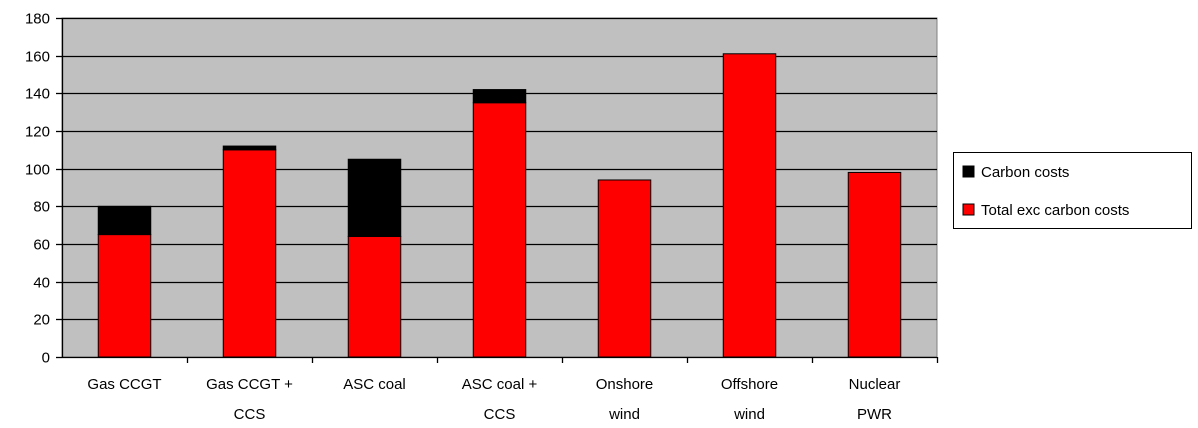 The image size is (1198, 428). I want to click on y-tick-label: 180, so click(37, 19).